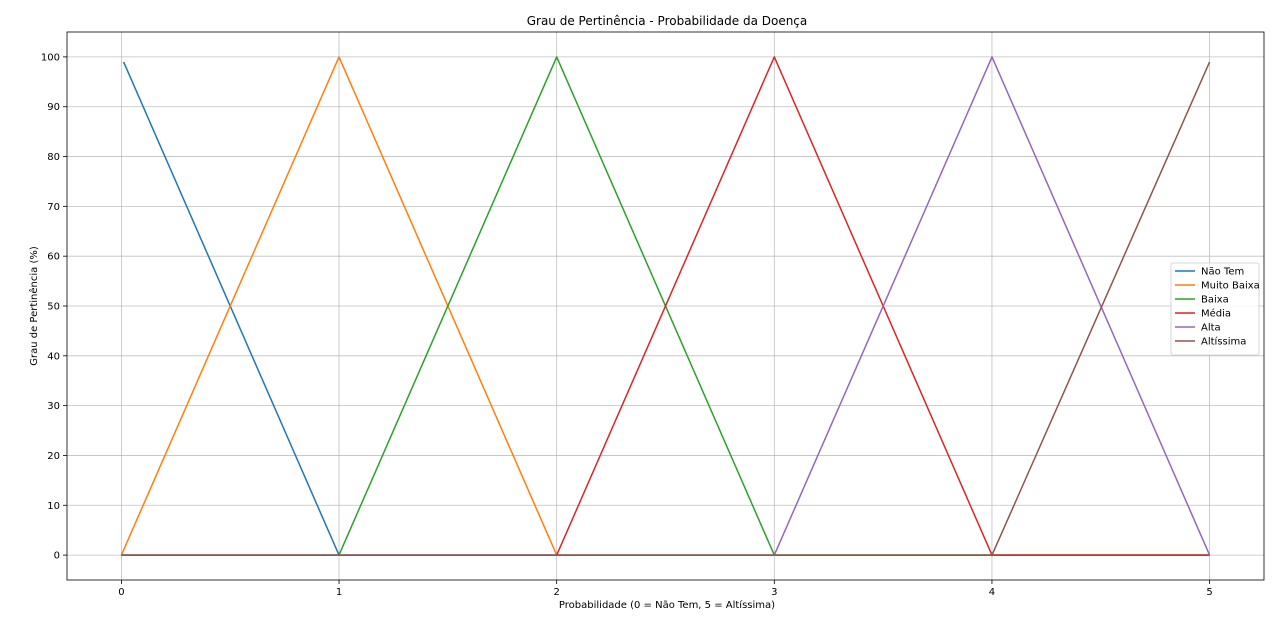 Image resolution: width=1280 pixels, height=622 pixels. Describe the element at coordinates (121, 592) in the screenshot. I see `x-tick-label: 0` at that location.